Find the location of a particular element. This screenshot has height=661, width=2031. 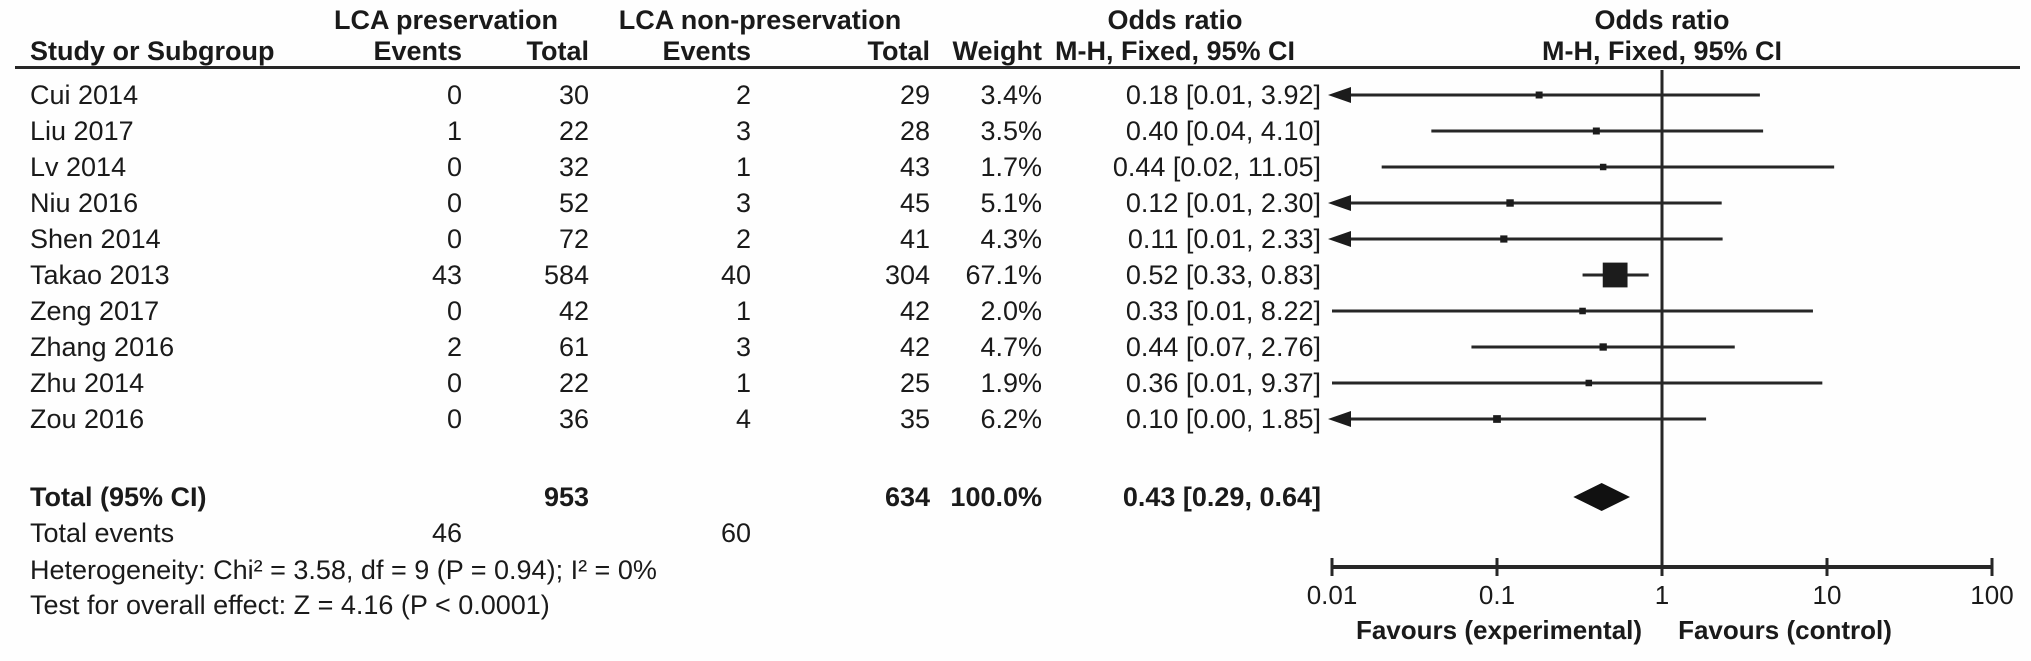

odds-ratio-ci-value: 0.11 [0.01, 2.33] is located at coordinates (1224, 239).